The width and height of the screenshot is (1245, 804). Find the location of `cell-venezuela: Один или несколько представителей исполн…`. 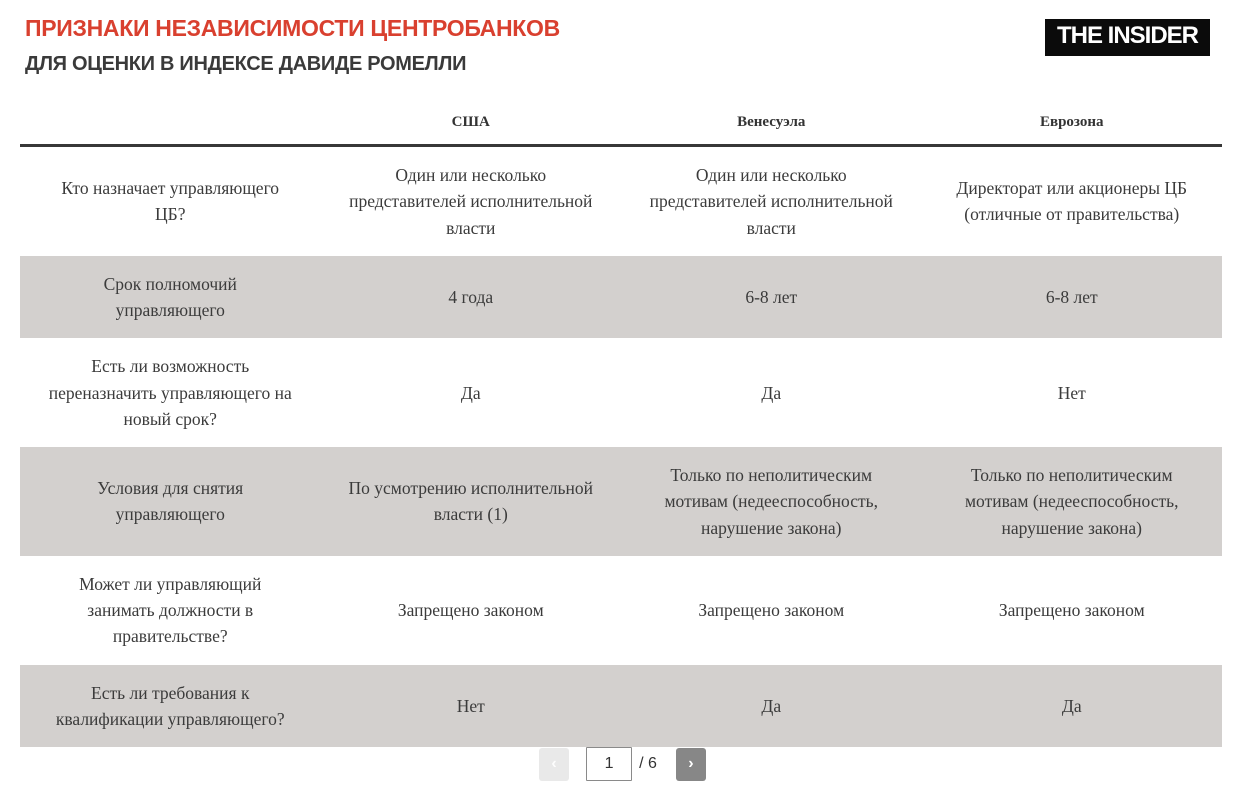

cell-venezuela: Один или несколько представителей исполн… is located at coordinates (771, 201).